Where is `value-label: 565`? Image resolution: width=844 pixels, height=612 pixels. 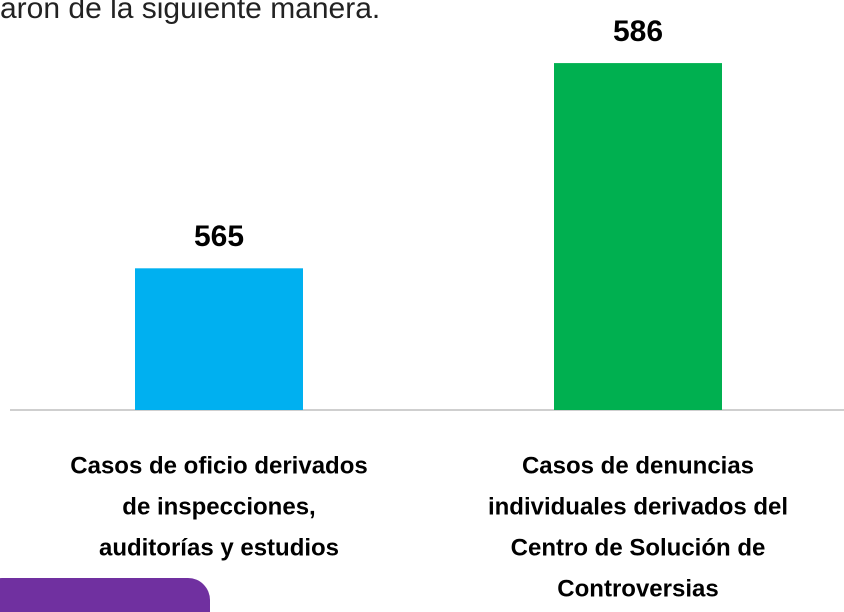
value-label: 565 is located at coordinates (219, 236).